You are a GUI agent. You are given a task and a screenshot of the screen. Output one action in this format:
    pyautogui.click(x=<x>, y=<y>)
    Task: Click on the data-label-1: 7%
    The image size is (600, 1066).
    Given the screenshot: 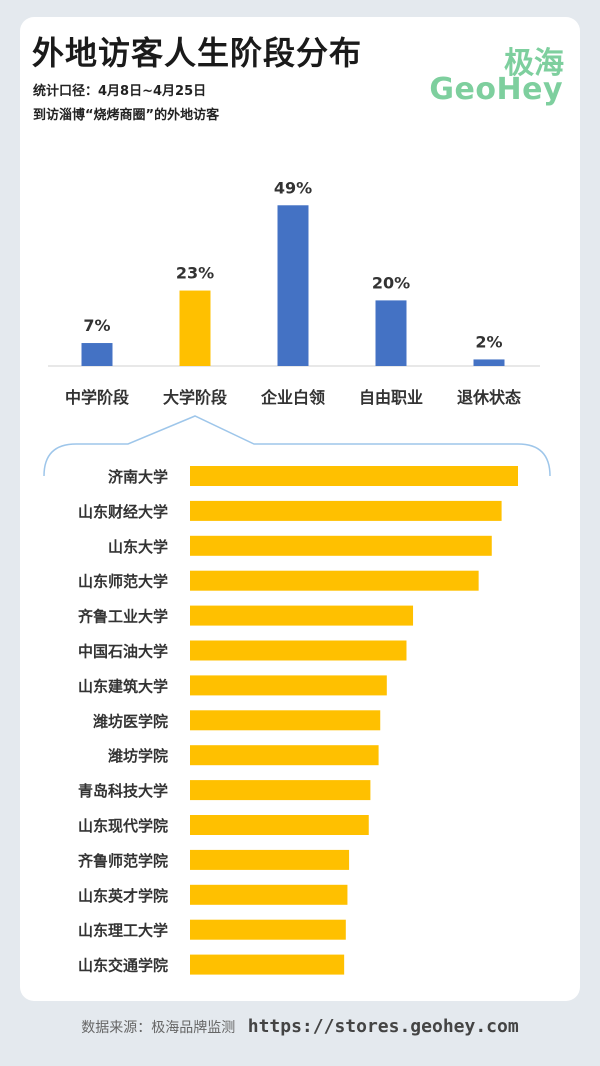 What is the action you would take?
    pyautogui.click(x=96, y=325)
    